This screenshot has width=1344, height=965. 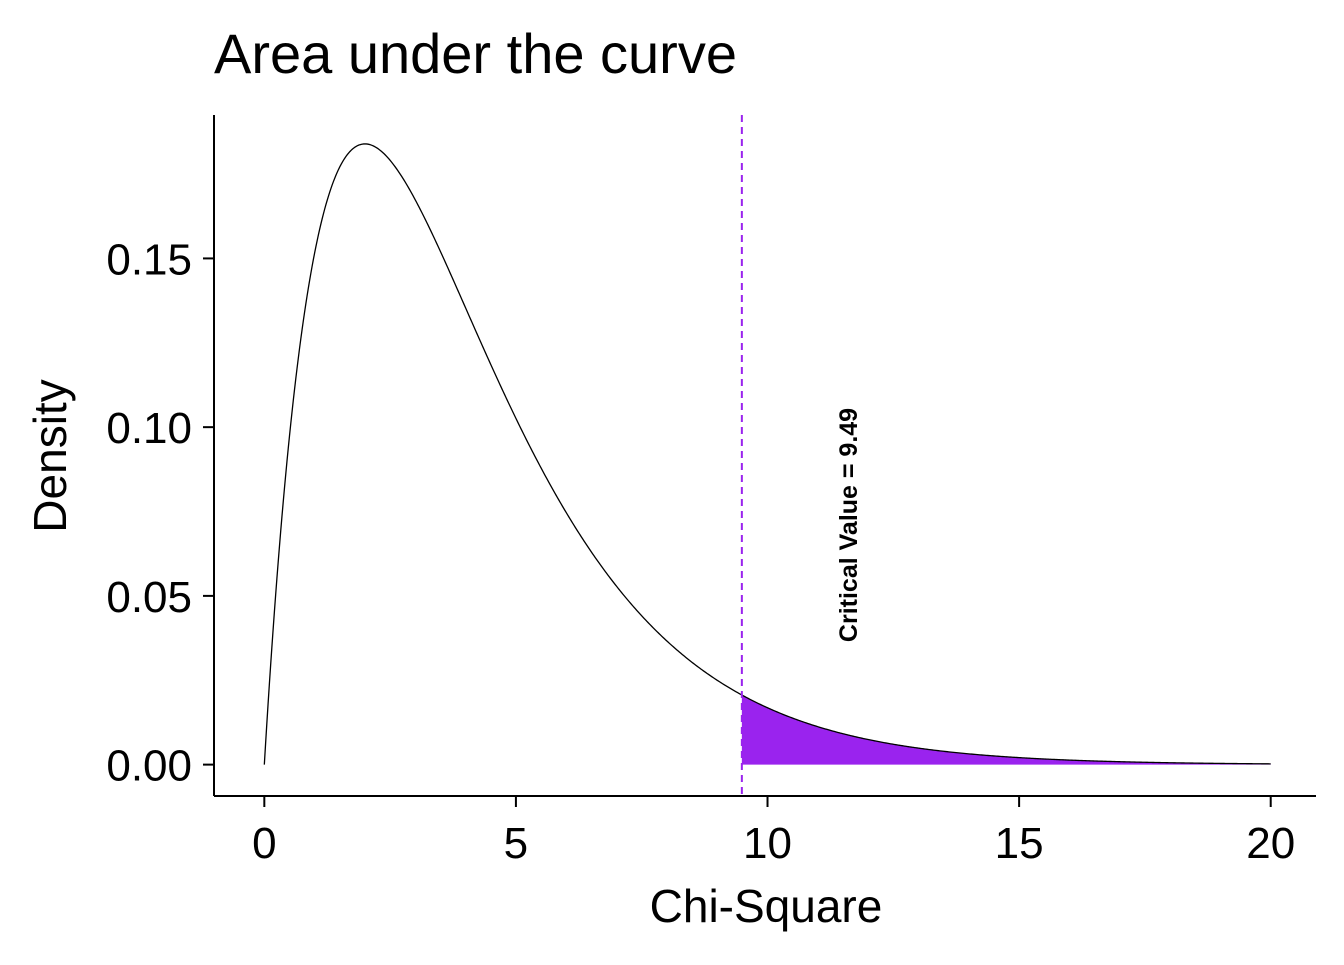 I want to click on x-axis-title: Chi-Square, so click(x=766, y=906).